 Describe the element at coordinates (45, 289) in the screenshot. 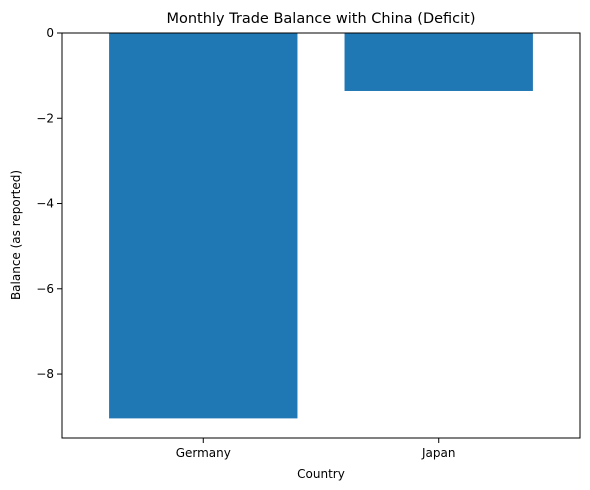

I see `y-tick-label: −6` at that location.